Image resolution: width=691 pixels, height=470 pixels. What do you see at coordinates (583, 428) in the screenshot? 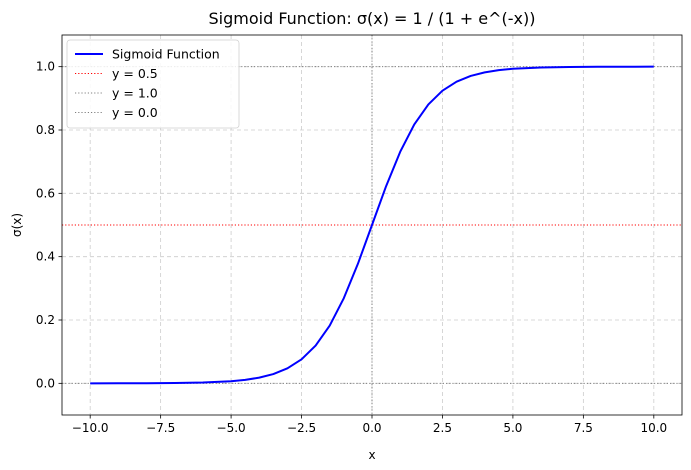
I see `x-tick-label-7: 7.5` at bounding box center [583, 428].